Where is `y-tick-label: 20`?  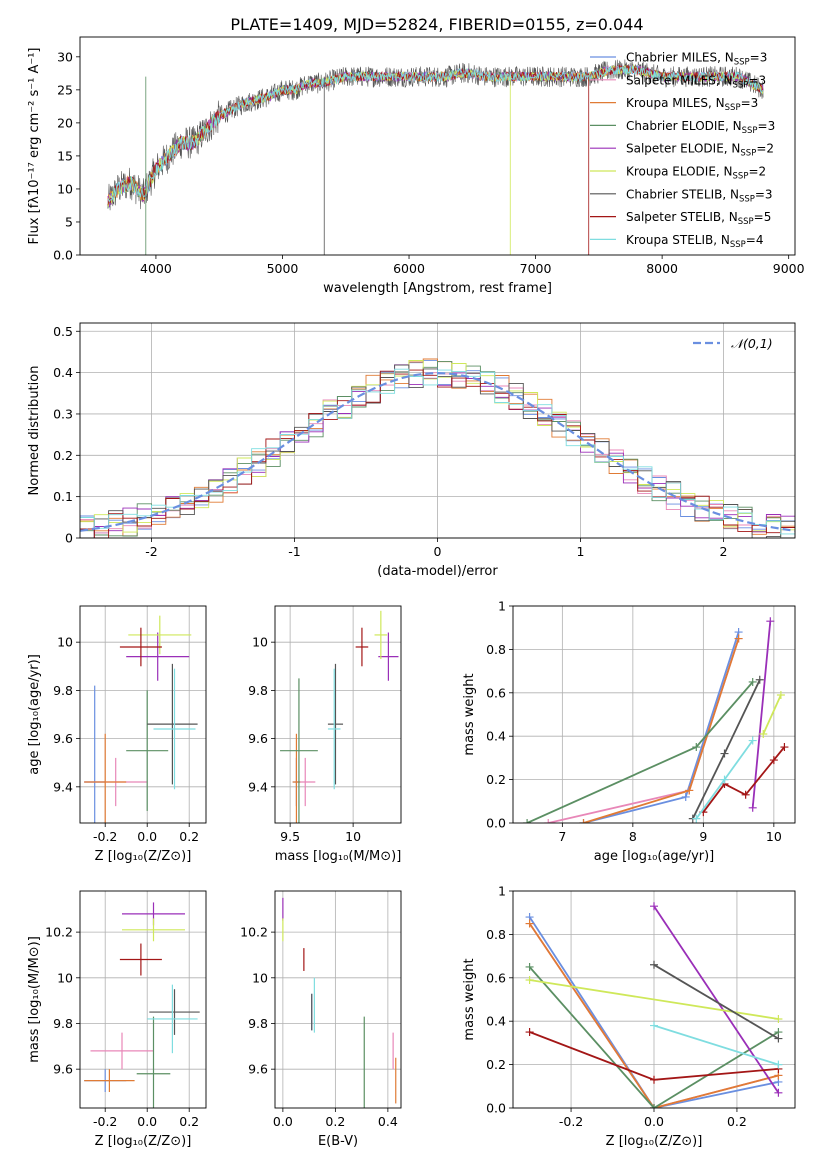 y-tick-label: 20 is located at coordinates (65, 122).